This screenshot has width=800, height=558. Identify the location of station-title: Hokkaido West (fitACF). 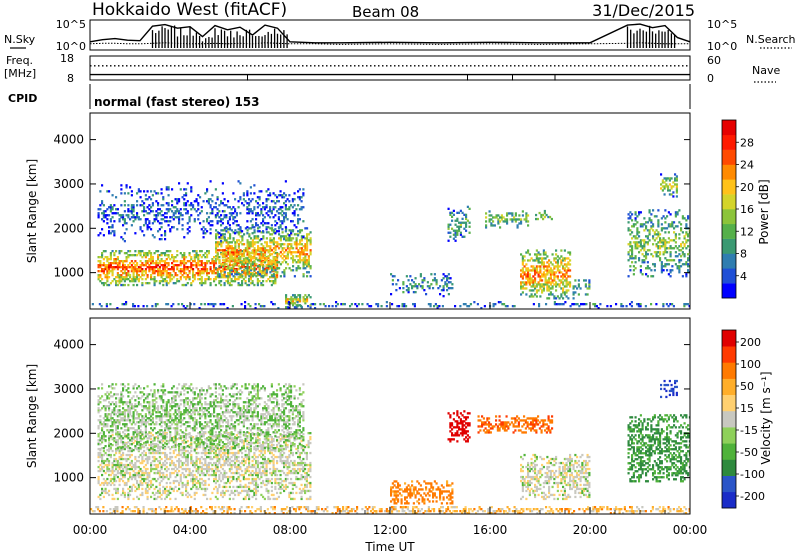
(189, 10).